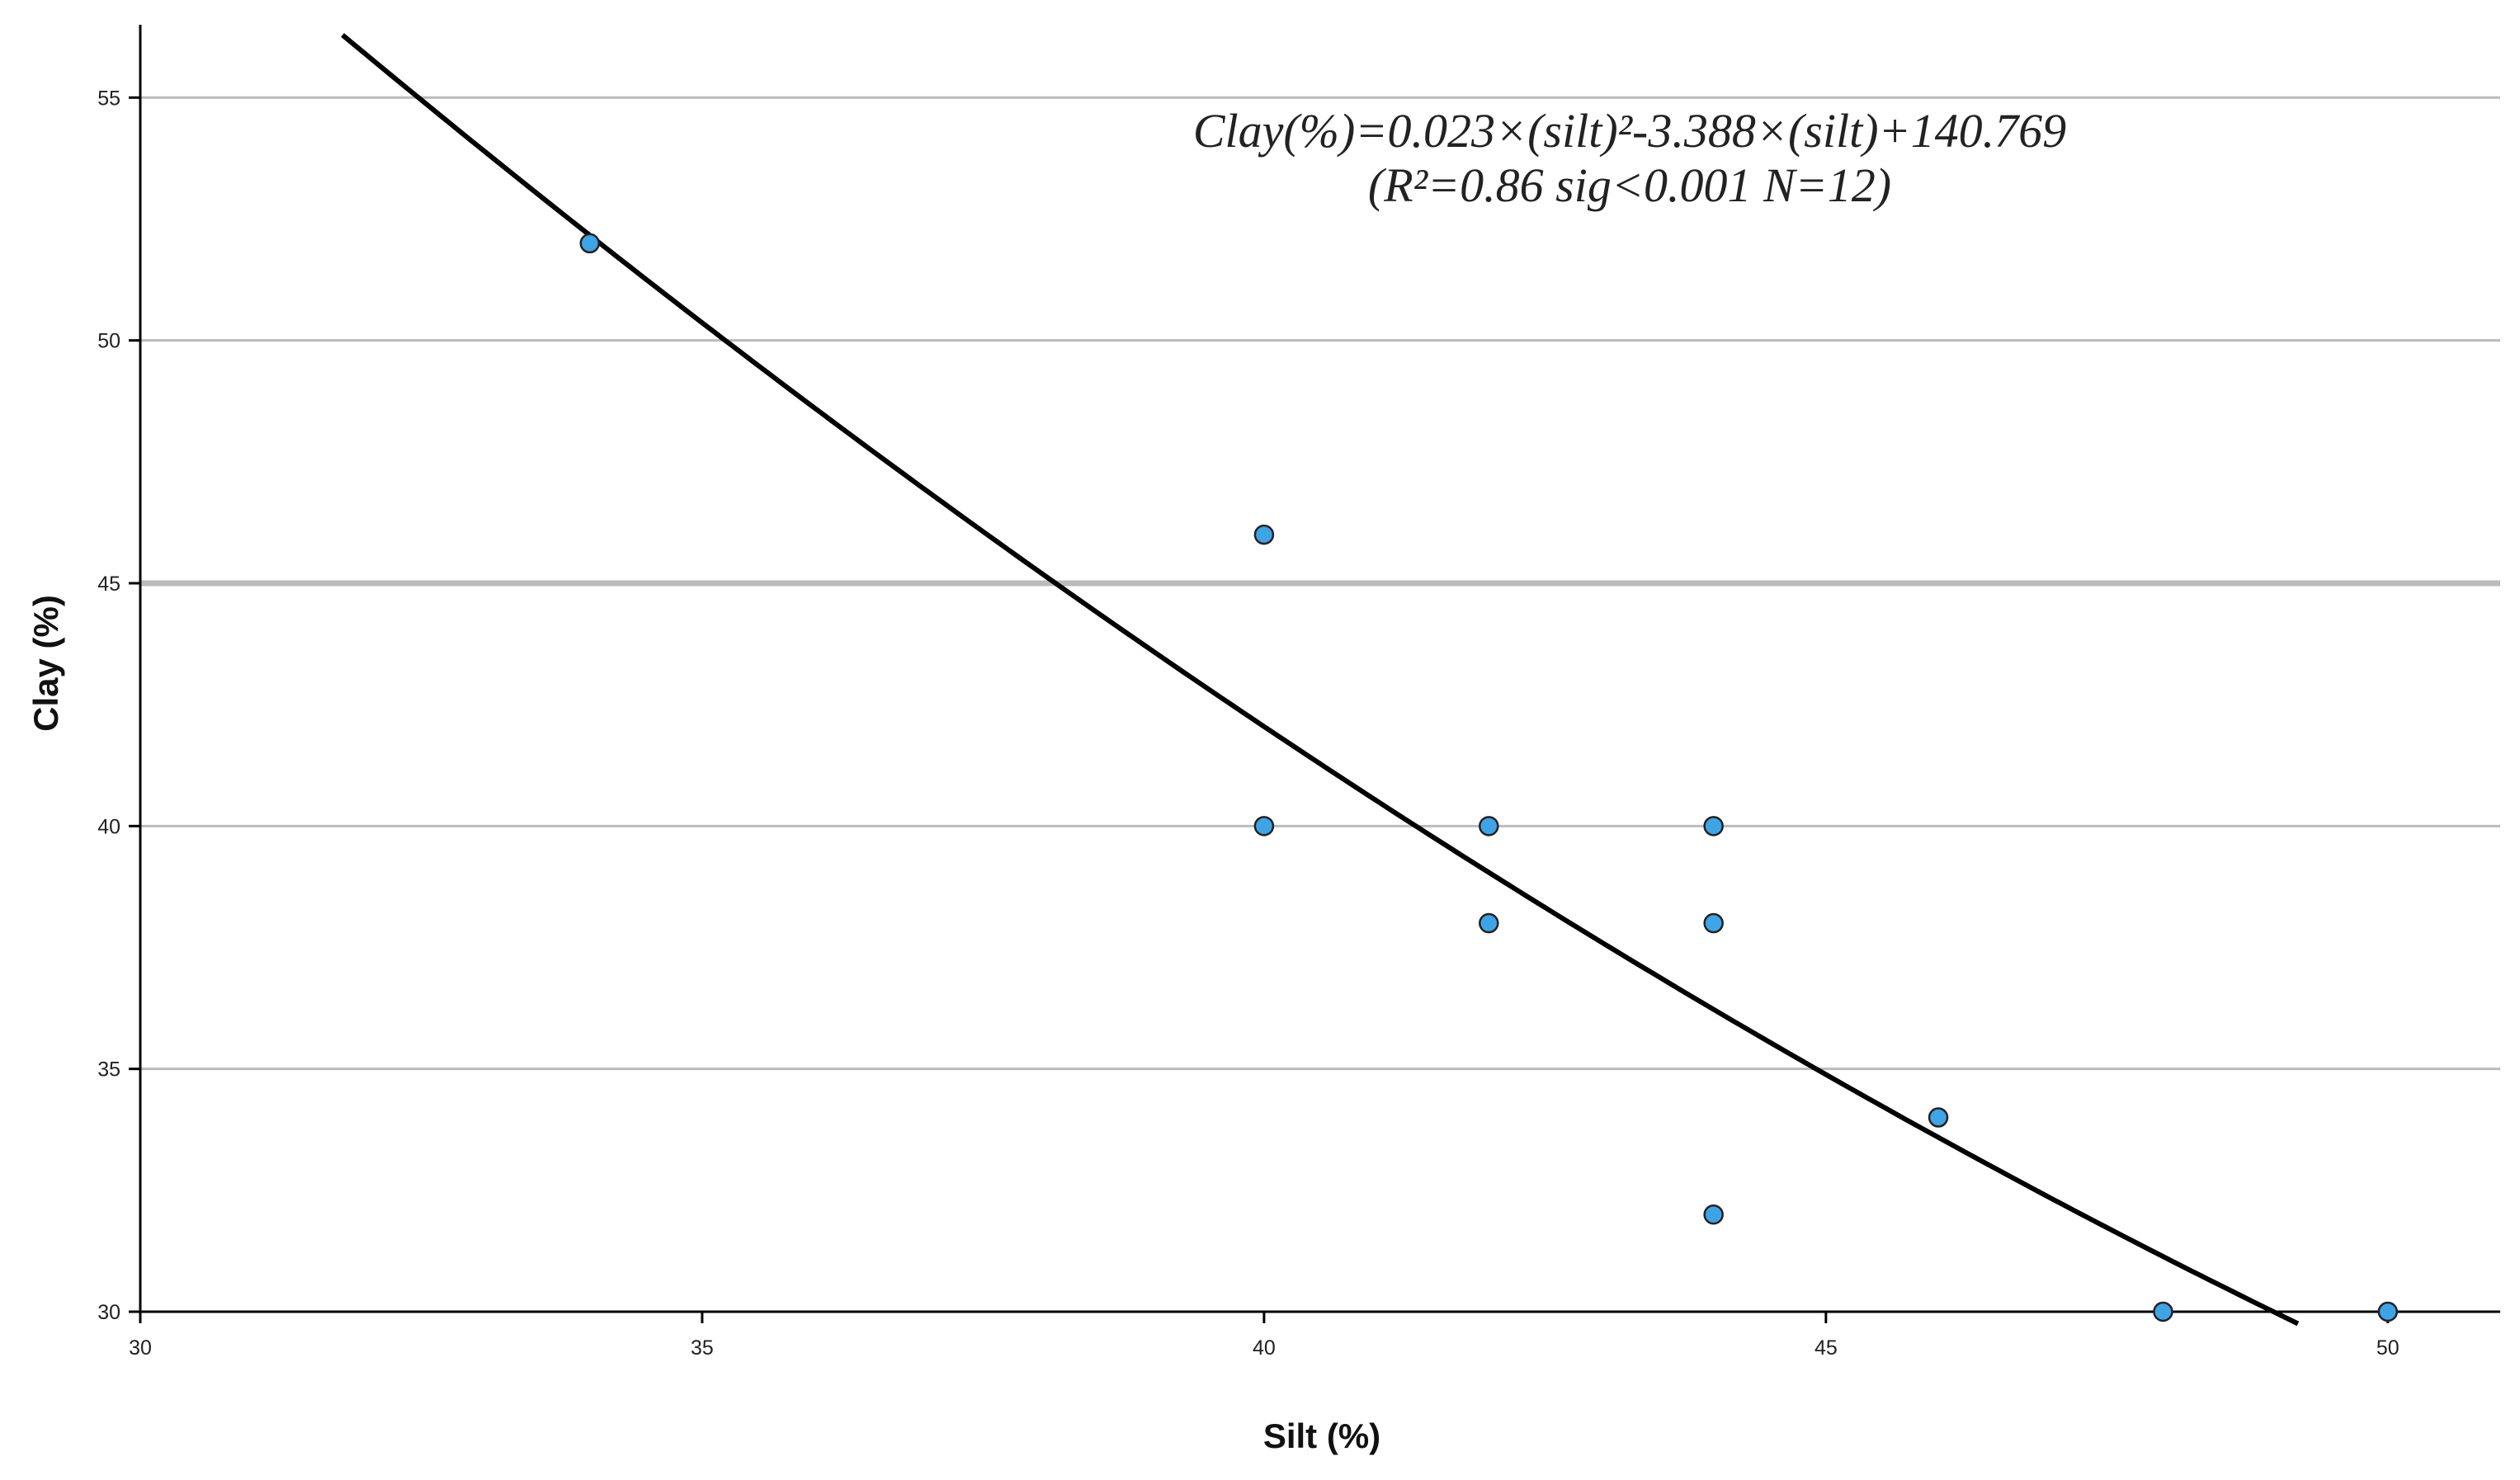 The image size is (2520, 1480). What do you see at coordinates (140, 1348) in the screenshot?
I see `x-tick-label-30: 30` at bounding box center [140, 1348].